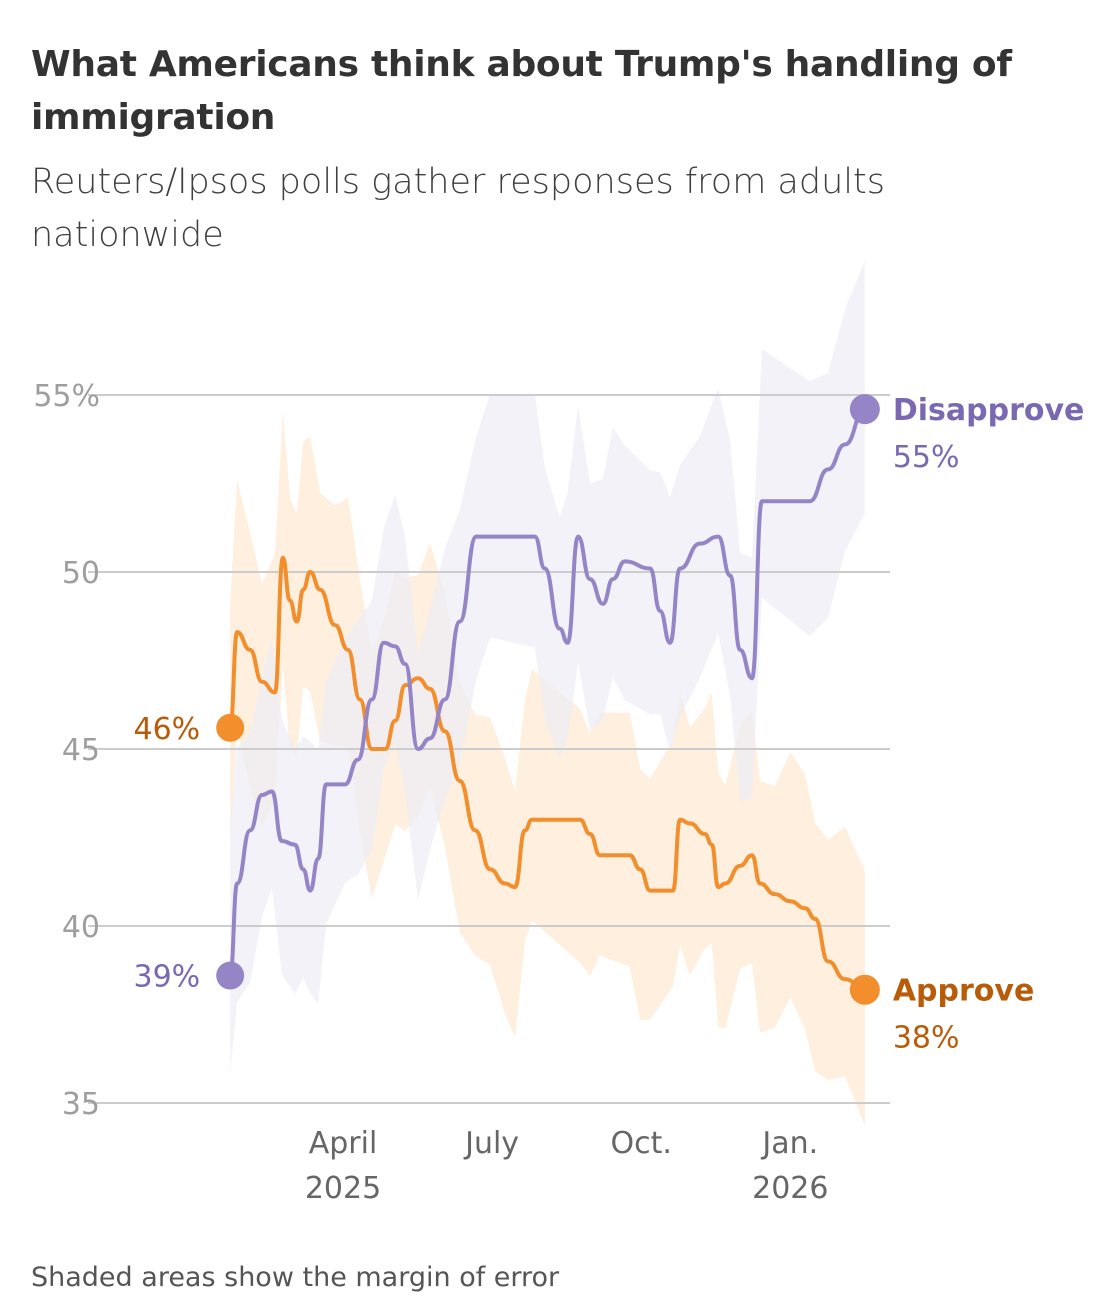 This screenshot has width=1100, height=1313. What do you see at coordinates (295, 1277) in the screenshot?
I see `chart-note: Shaded areas show the margin of error` at bounding box center [295, 1277].